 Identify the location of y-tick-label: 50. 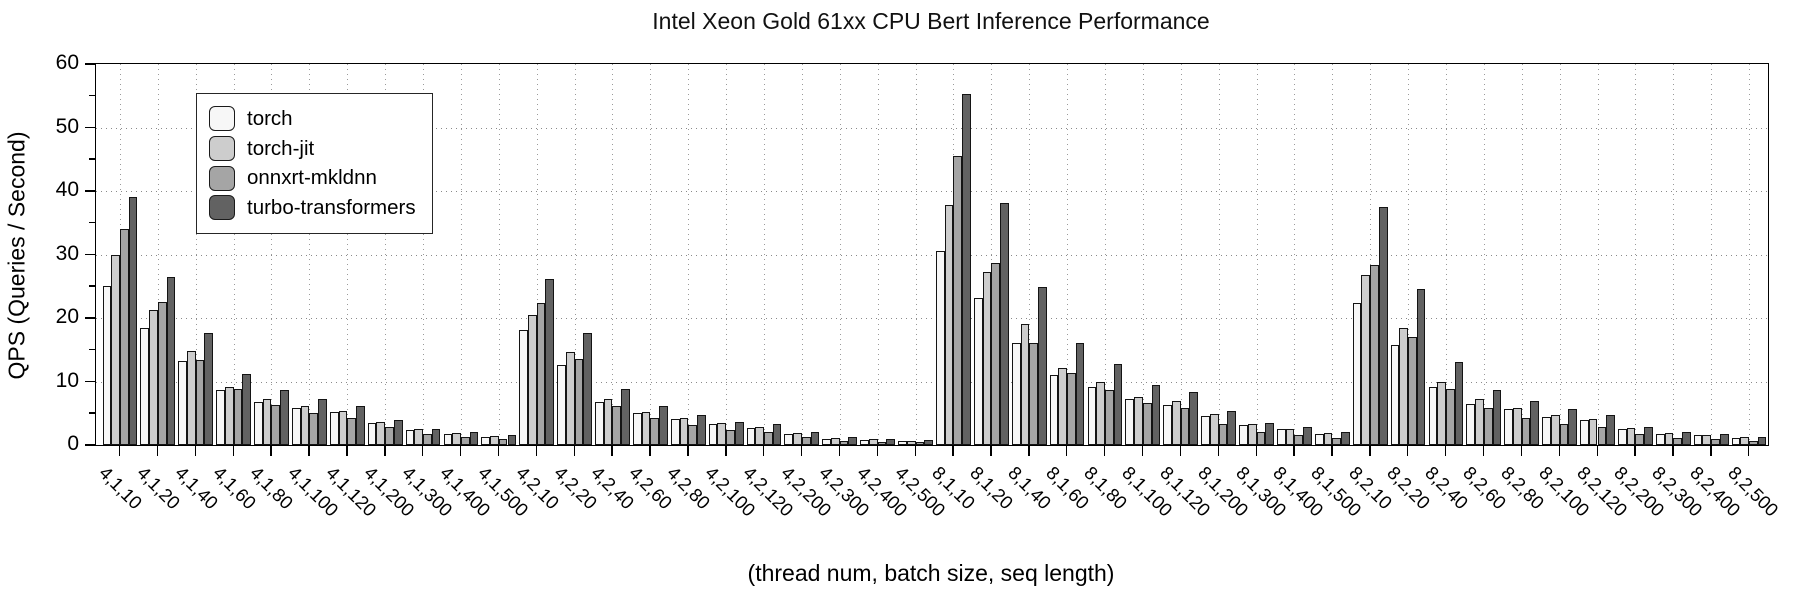
(67, 126).